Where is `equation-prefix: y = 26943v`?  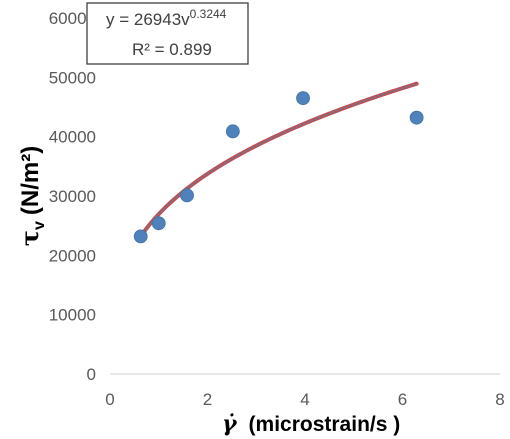
equation-prefix: y = 26943v is located at coordinates (148, 19).